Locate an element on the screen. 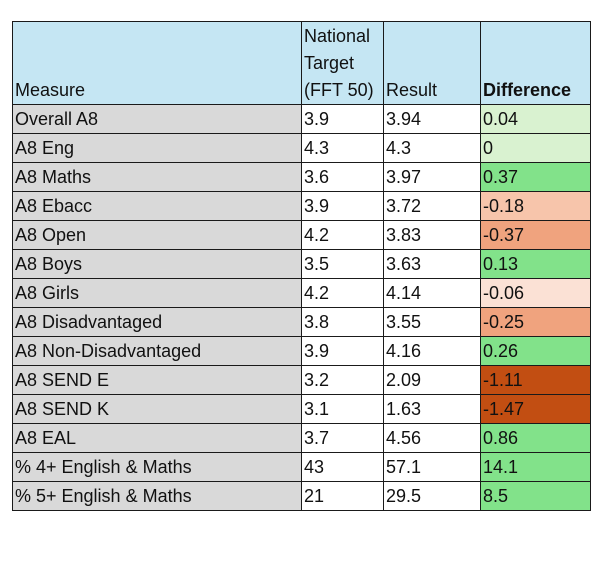  measure-cell: A8 Maths is located at coordinates (157, 177).